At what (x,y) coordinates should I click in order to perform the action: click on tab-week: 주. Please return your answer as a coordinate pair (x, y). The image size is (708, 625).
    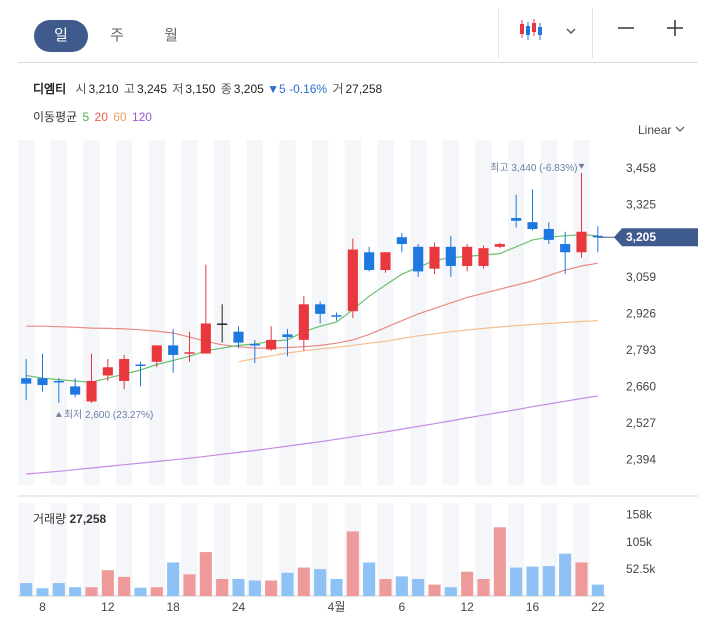
    Looking at the image, I should click on (117, 35).